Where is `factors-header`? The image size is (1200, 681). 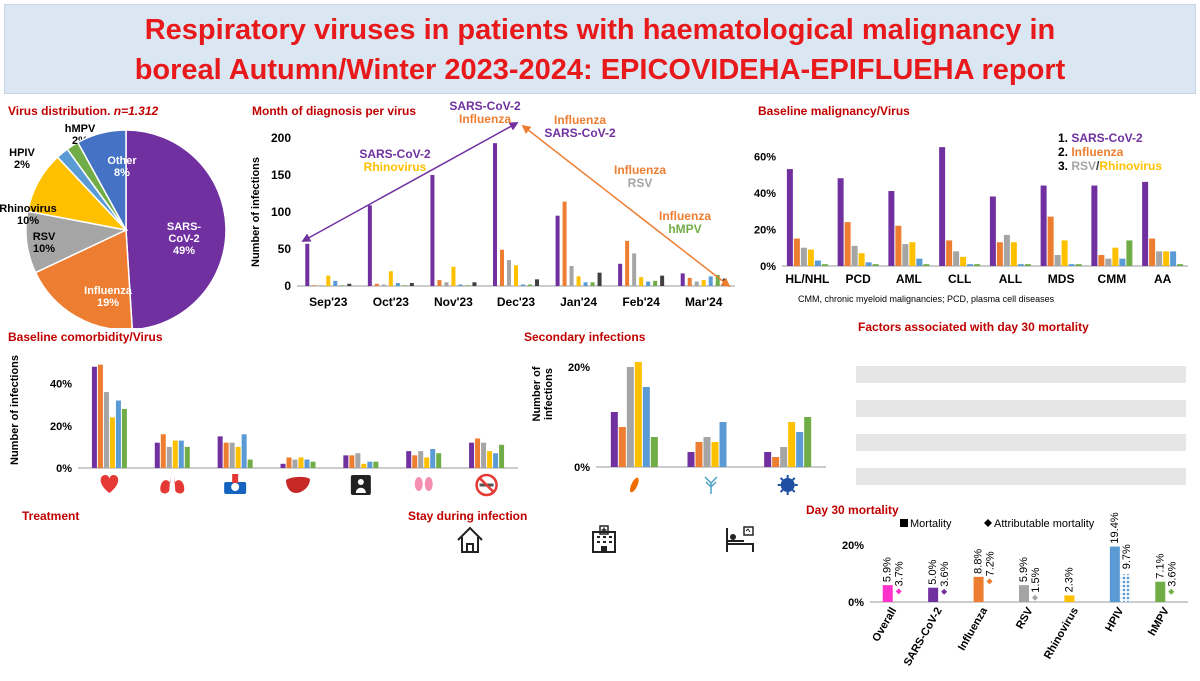
factors-header is located at coordinates (1153, 350).